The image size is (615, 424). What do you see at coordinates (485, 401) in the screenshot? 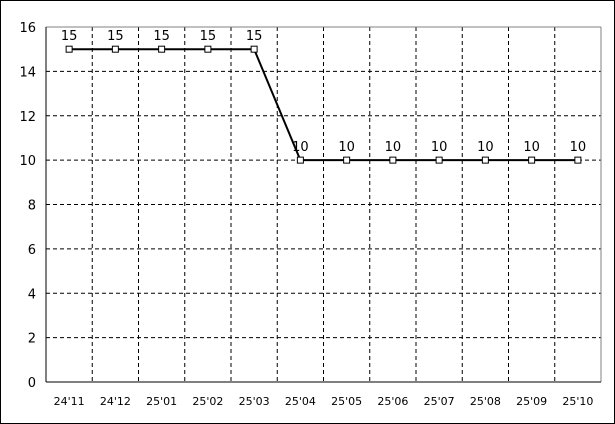
I see `x-tick-label: 25'08` at bounding box center [485, 401].